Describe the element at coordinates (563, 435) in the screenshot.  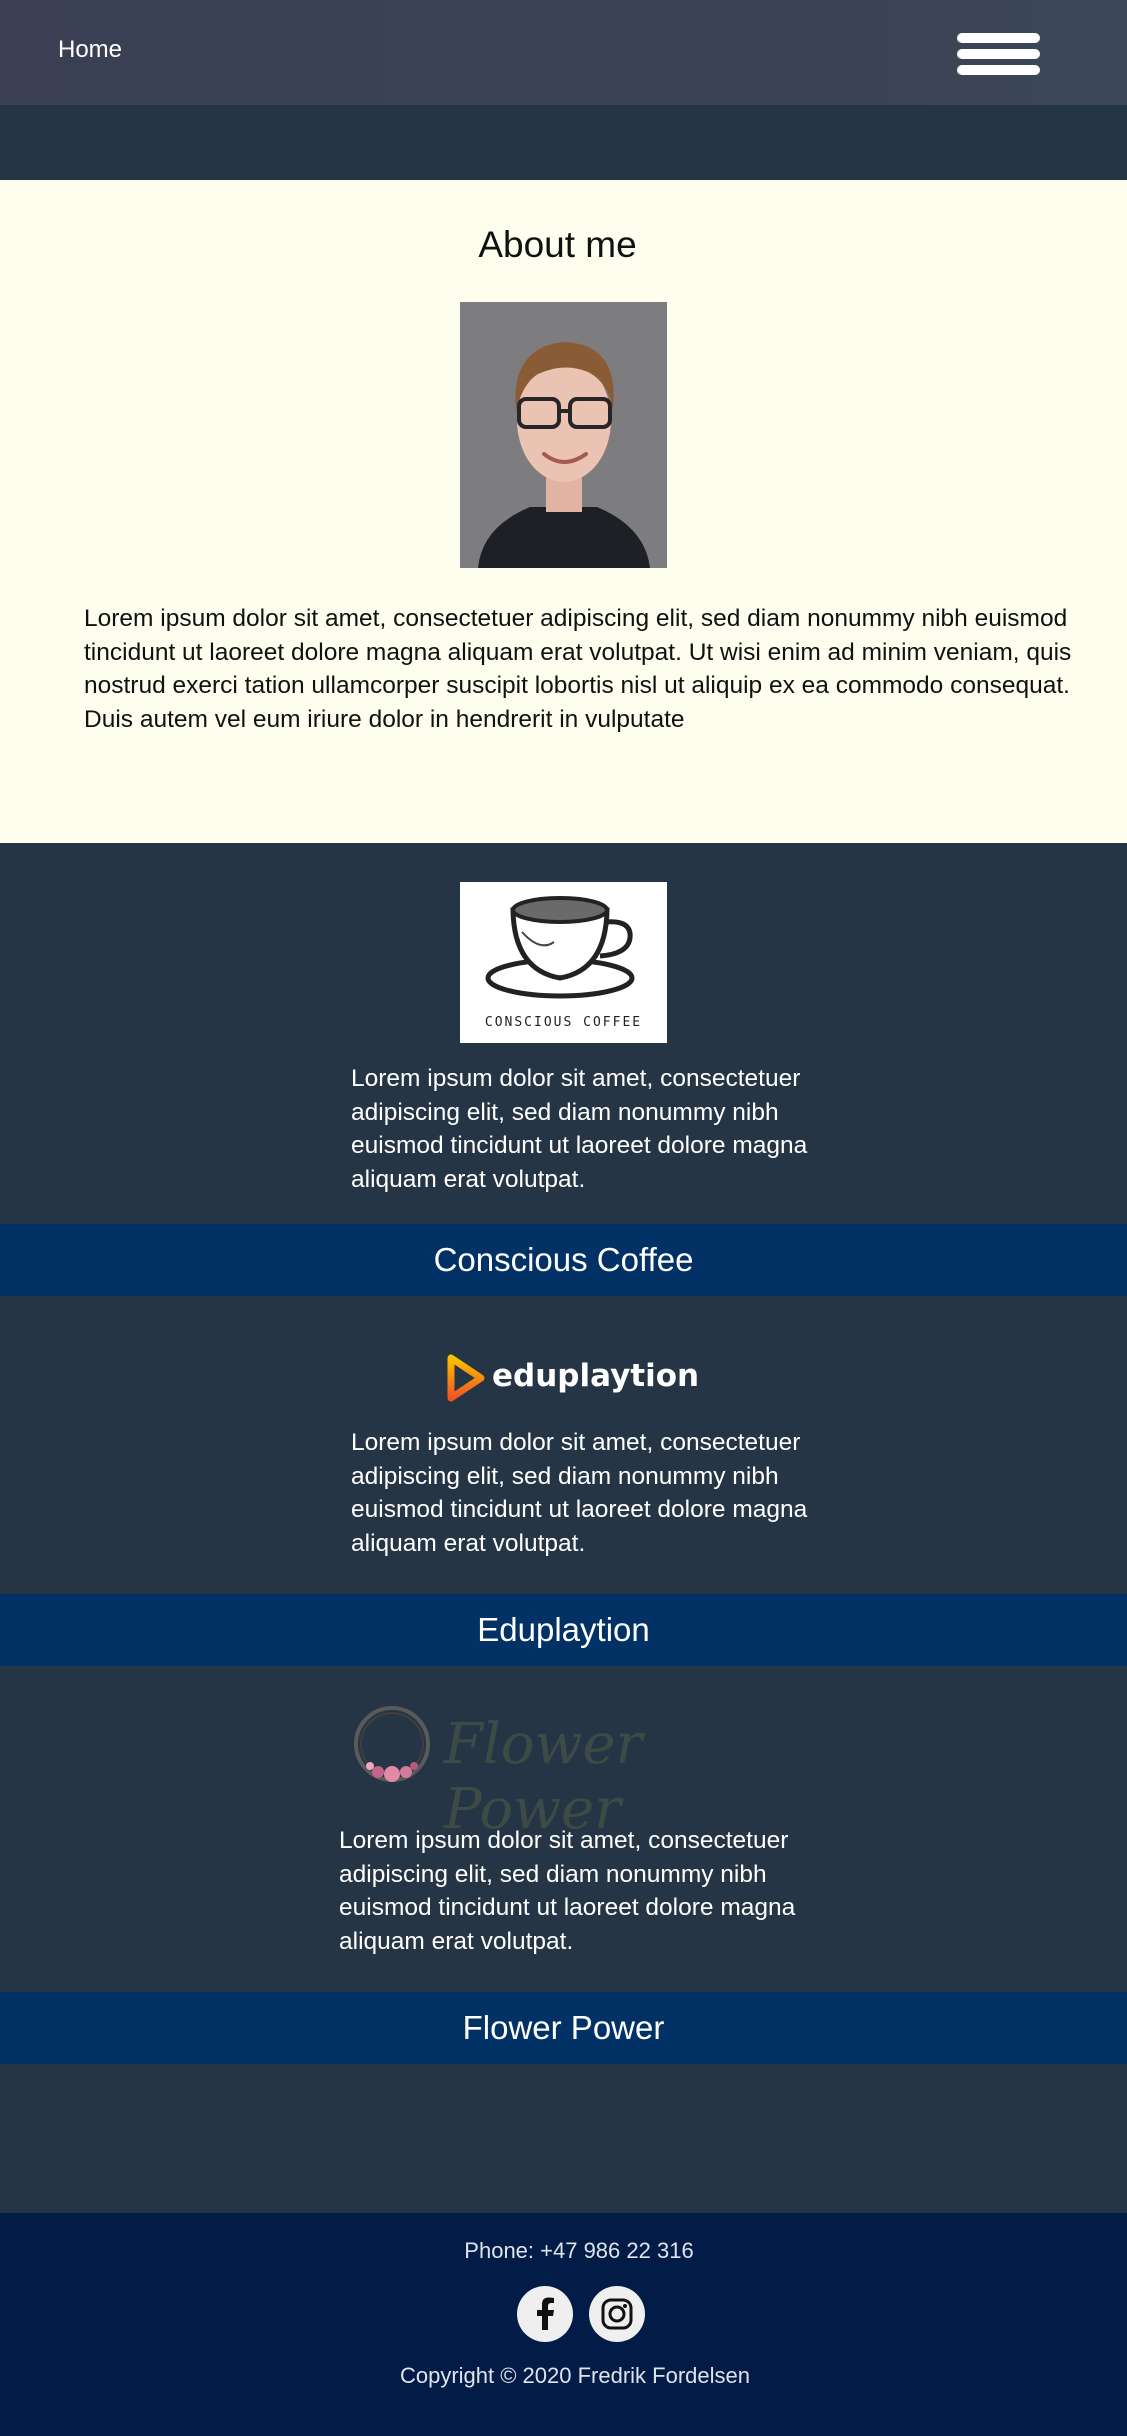
I see `profile-photo` at that location.